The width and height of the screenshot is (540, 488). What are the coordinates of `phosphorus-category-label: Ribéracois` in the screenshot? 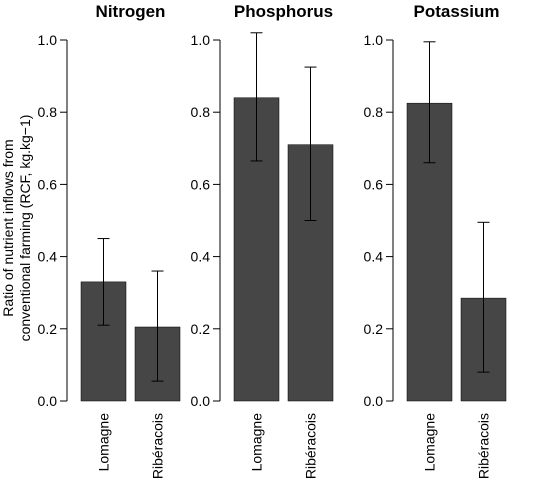 It's located at (311, 446).